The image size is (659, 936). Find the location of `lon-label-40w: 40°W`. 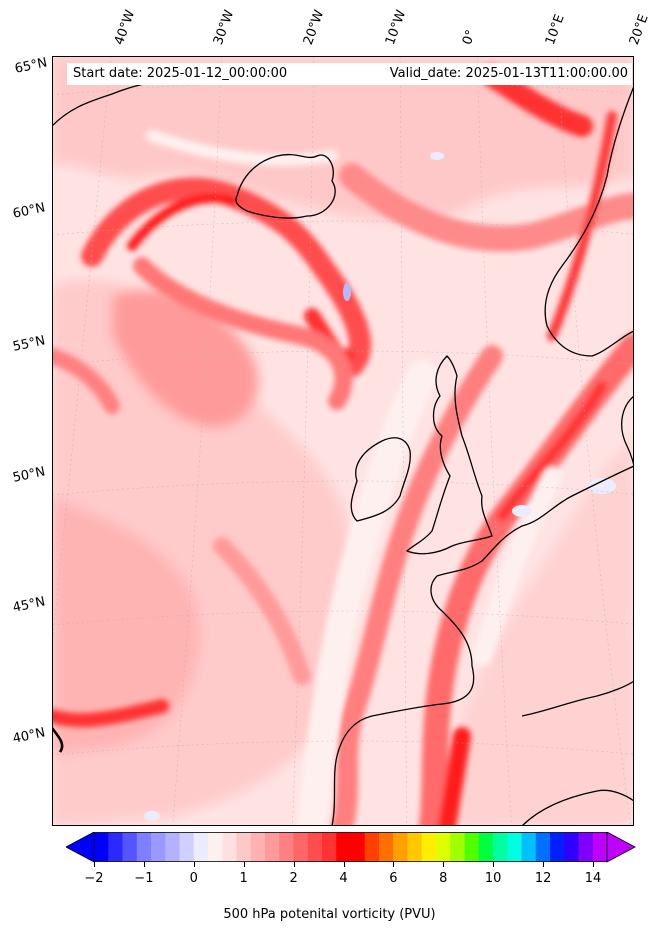

lon-label-40w: 40°W is located at coordinates (125, 27).